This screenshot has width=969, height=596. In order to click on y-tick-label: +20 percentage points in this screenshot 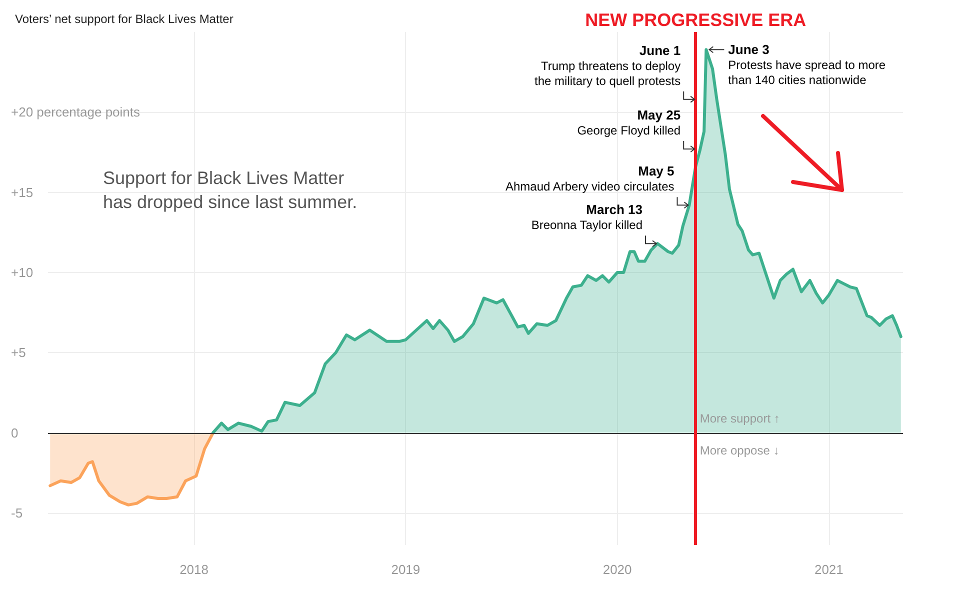, I will do `click(76, 112)`.